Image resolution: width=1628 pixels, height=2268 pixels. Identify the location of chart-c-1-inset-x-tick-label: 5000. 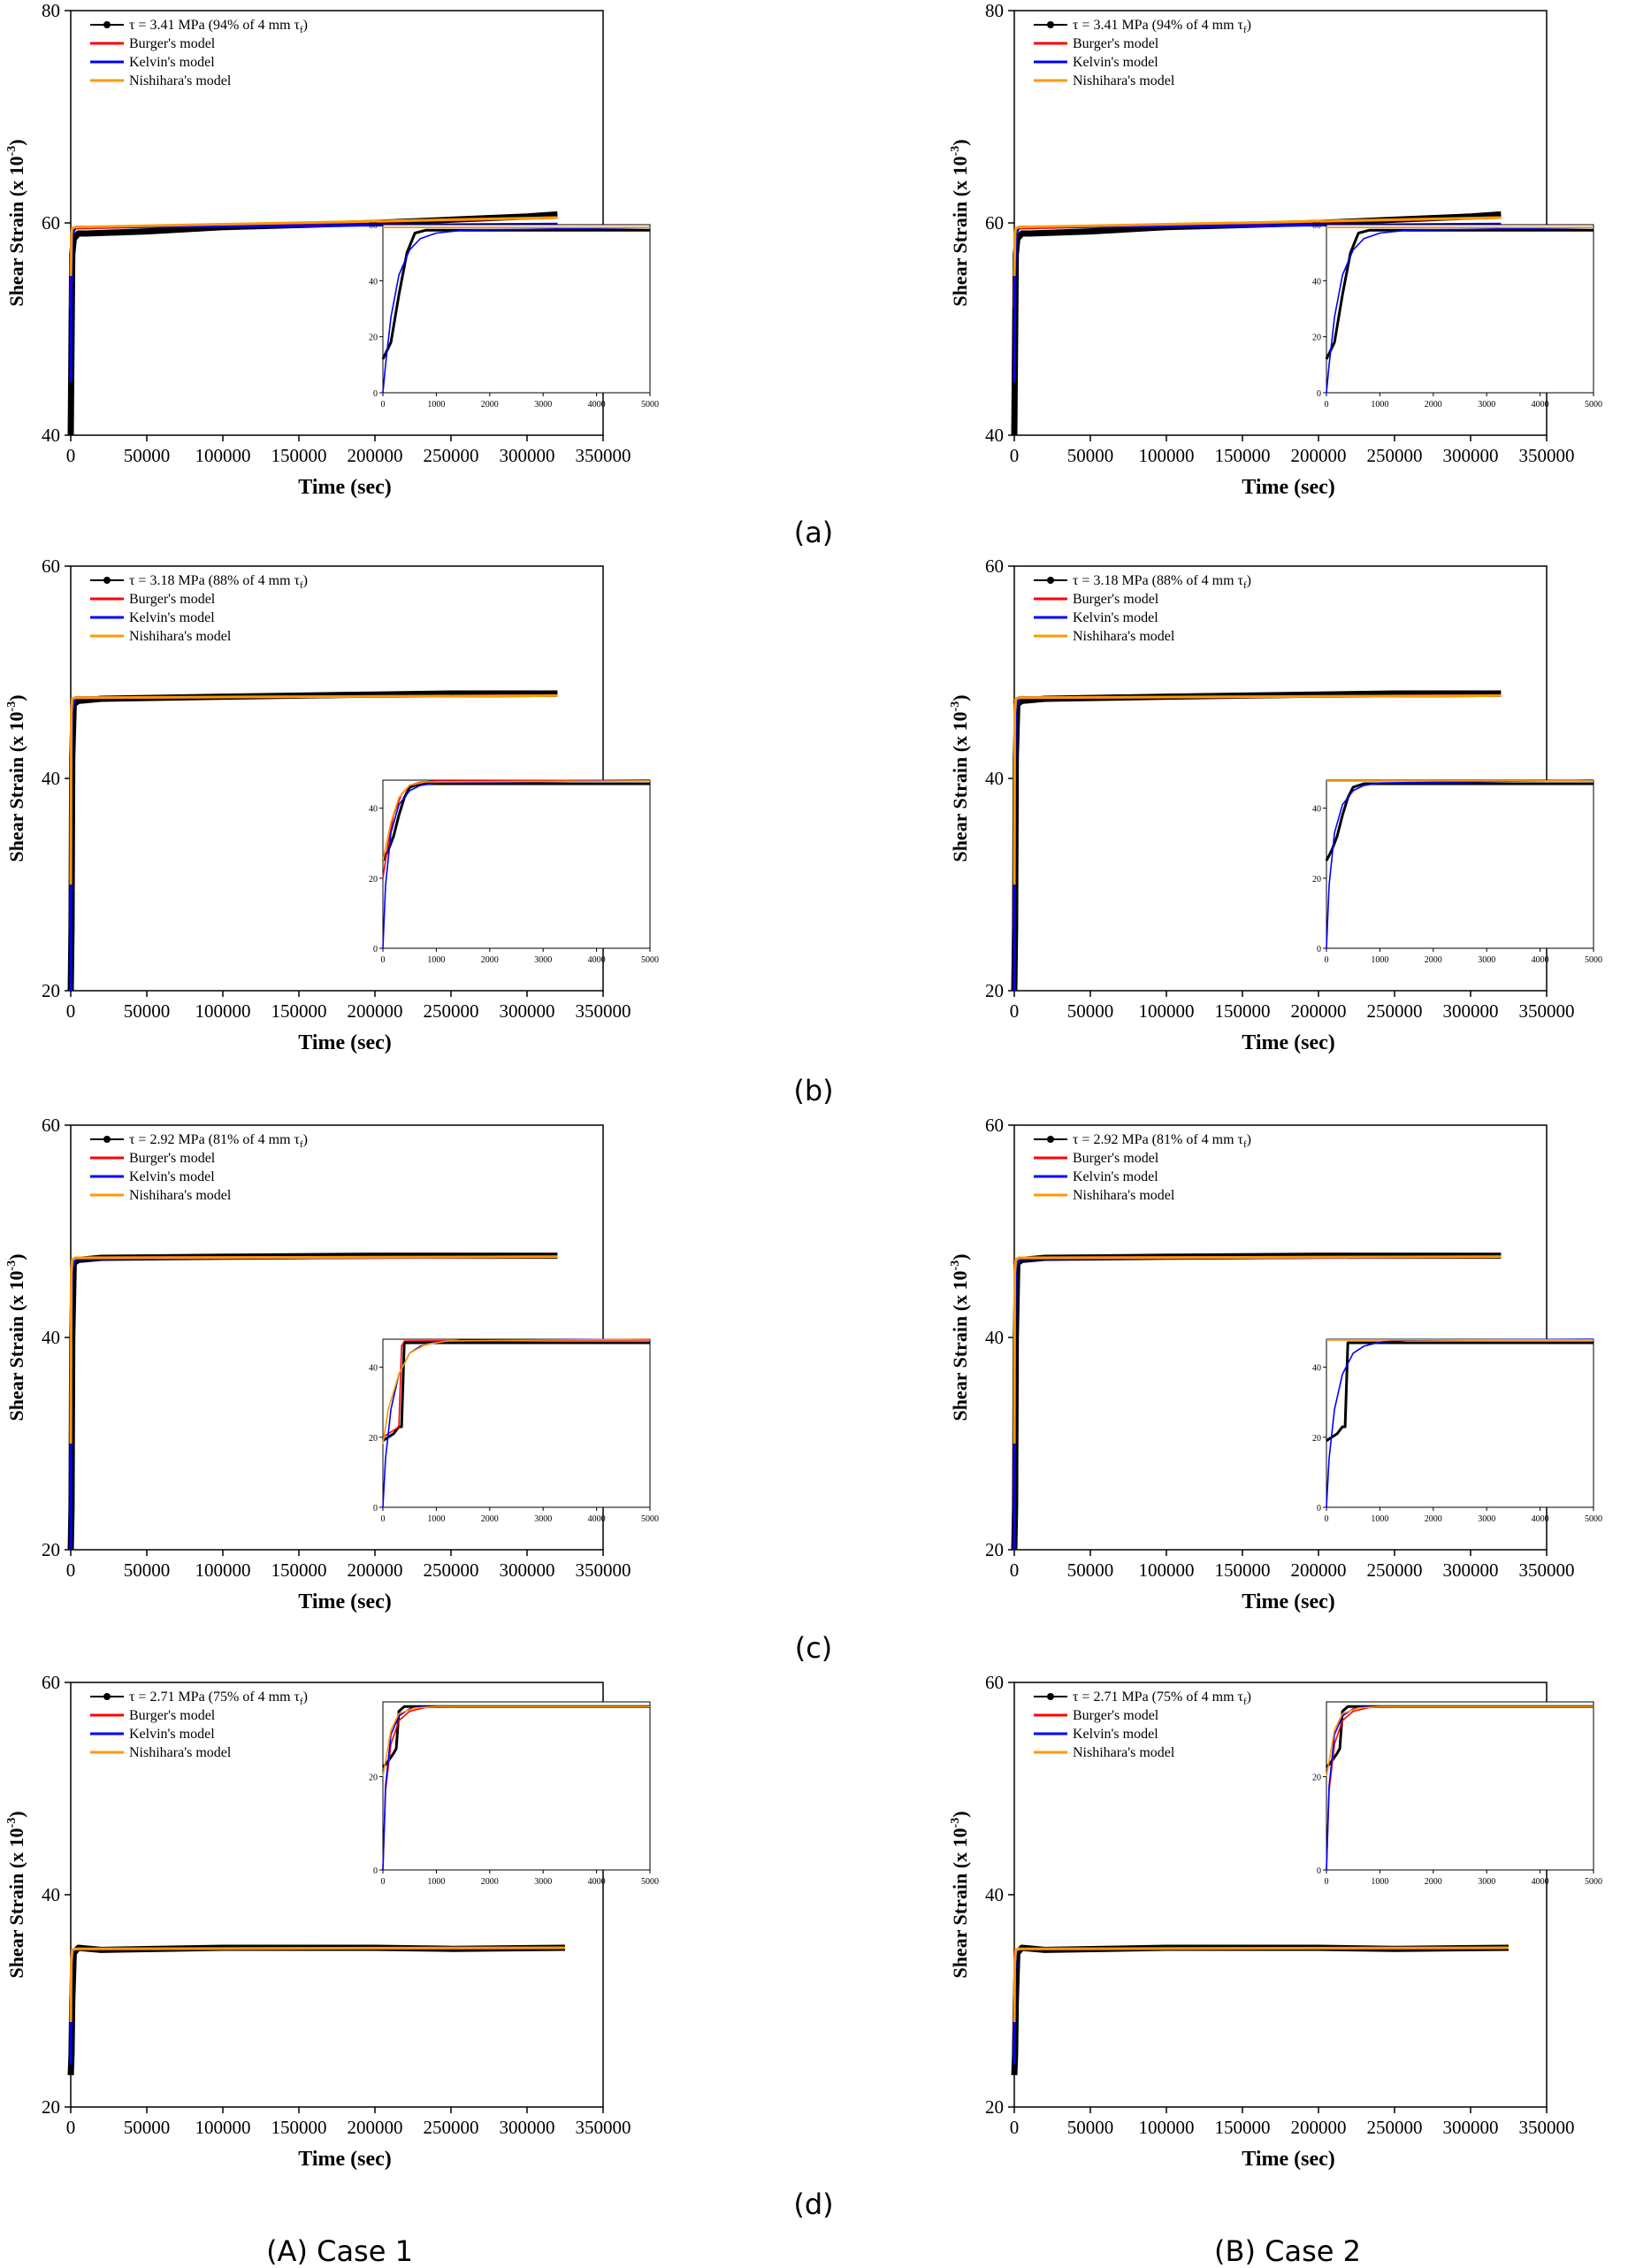
(650, 1519).